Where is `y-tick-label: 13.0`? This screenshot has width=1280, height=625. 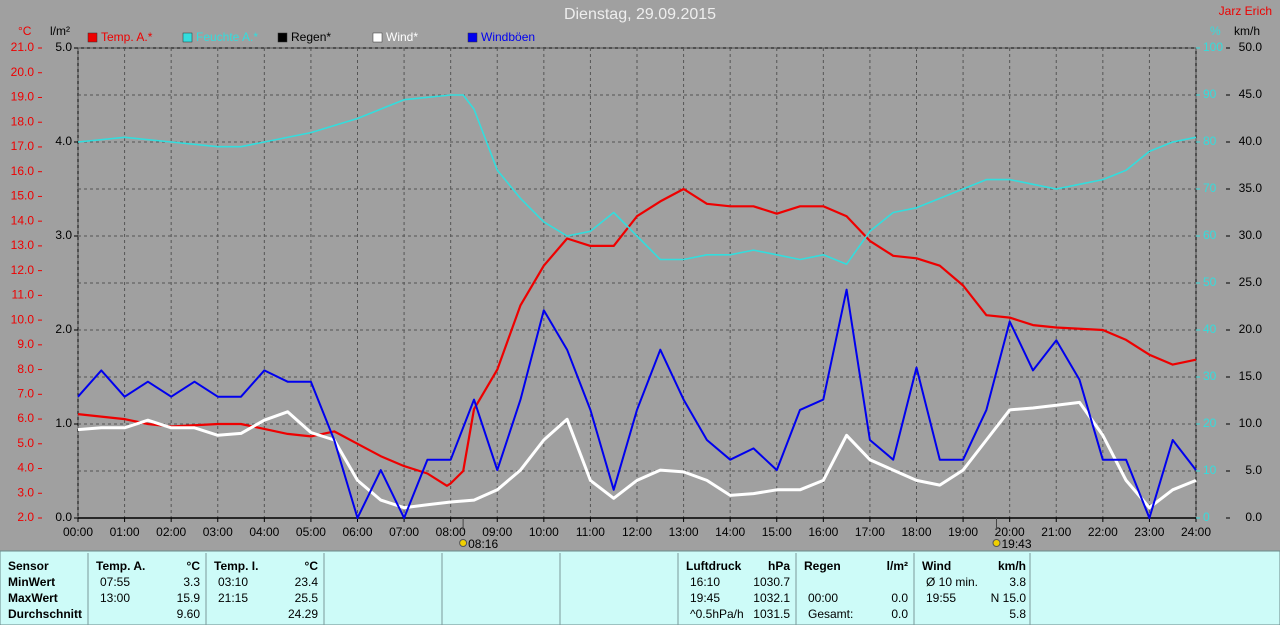
y-tick-label: 13.0 is located at coordinates (23, 245).